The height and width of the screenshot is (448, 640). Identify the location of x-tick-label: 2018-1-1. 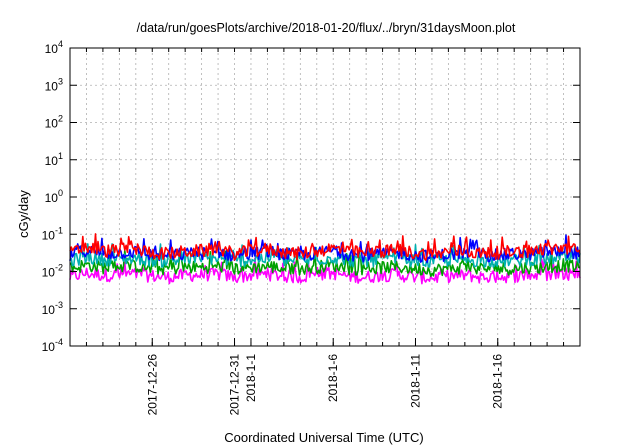
(251, 378).